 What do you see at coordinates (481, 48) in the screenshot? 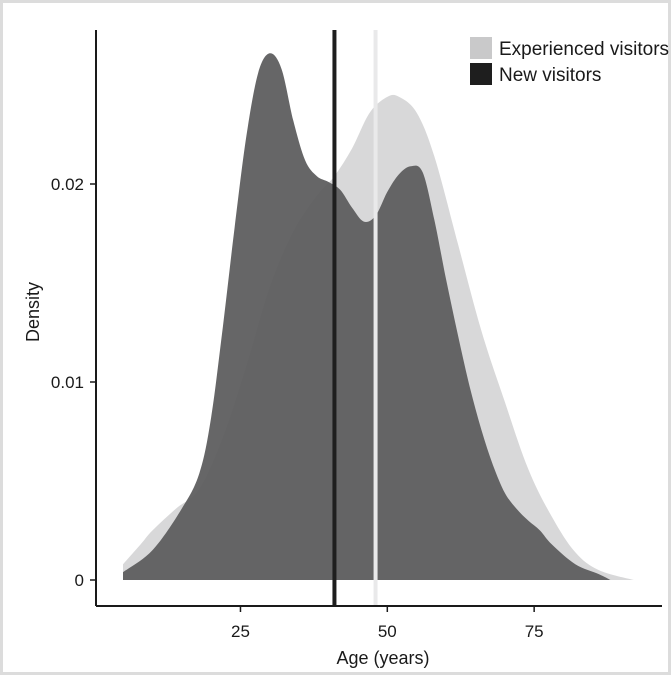
I see `legend-swatch-experienced-visitors` at bounding box center [481, 48].